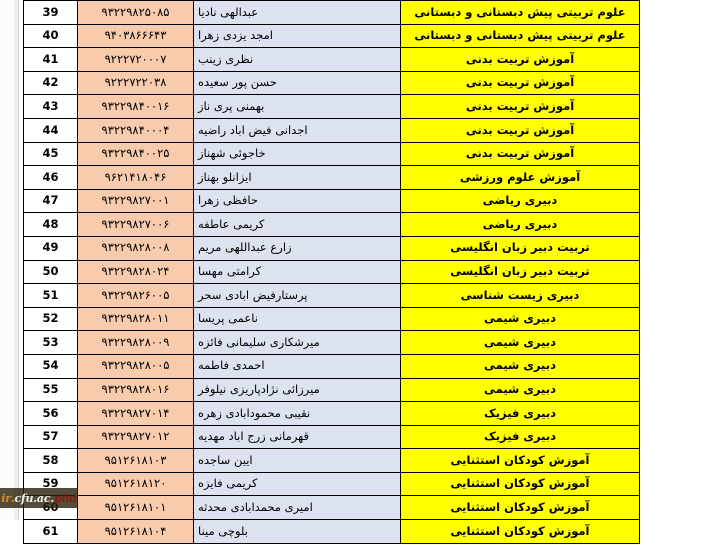  I want to click on cell-name: عبدالهی نادیا, so click(297, 12).